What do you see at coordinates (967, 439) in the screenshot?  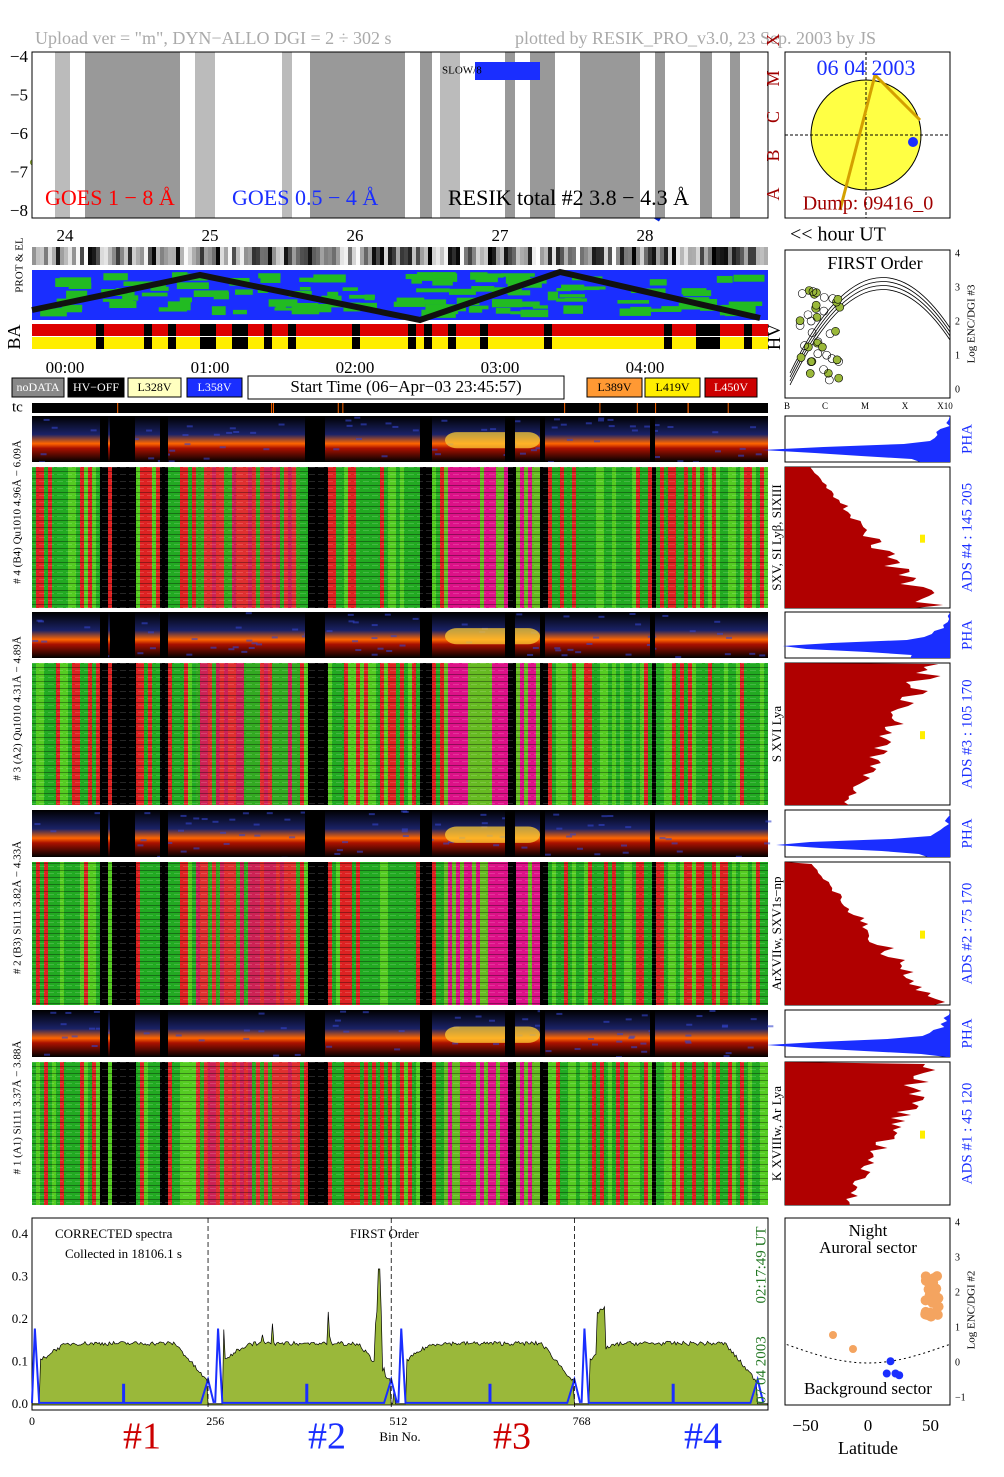 I see `label: PHA` at bounding box center [967, 439].